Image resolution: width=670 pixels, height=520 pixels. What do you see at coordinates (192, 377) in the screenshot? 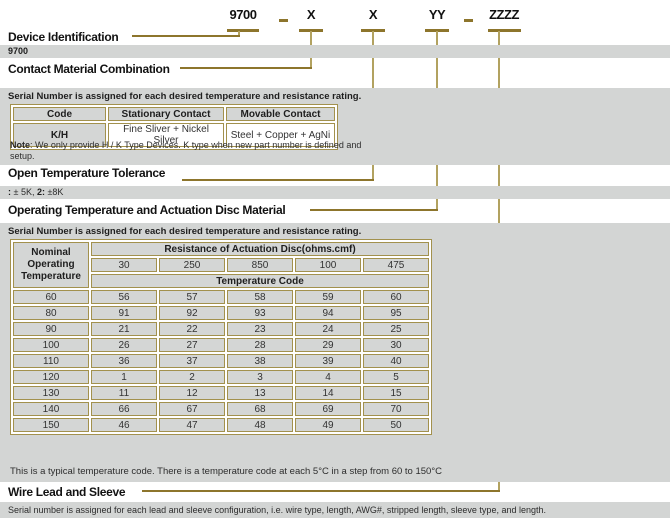
I see `temperature-code-cell: 2` at bounding box center [192, 377].